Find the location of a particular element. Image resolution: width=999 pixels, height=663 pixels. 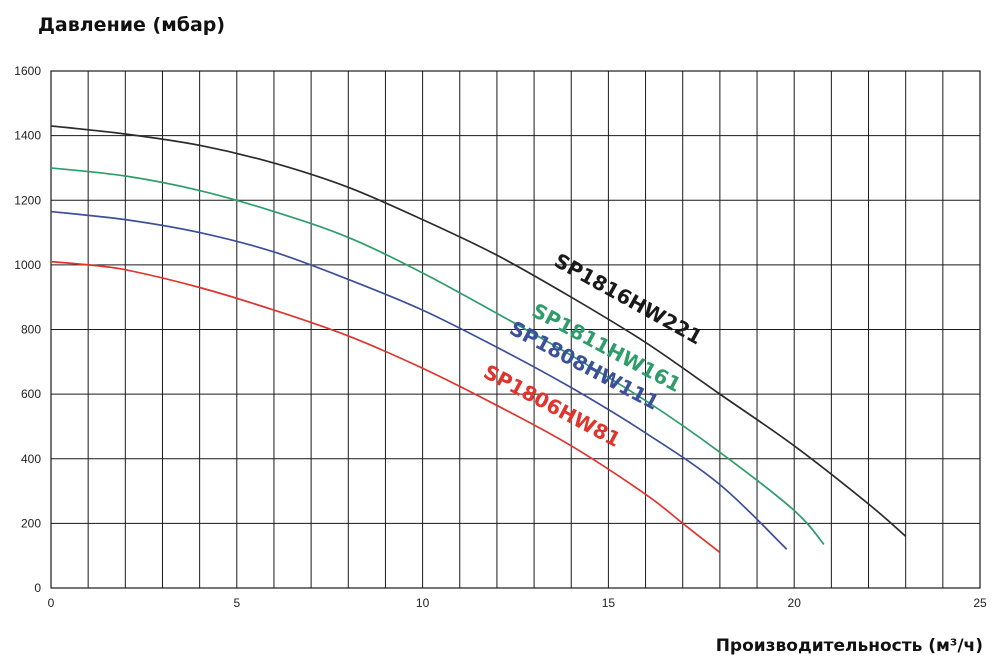

x-tick-label: 20 is located at coordinates (795, 603).